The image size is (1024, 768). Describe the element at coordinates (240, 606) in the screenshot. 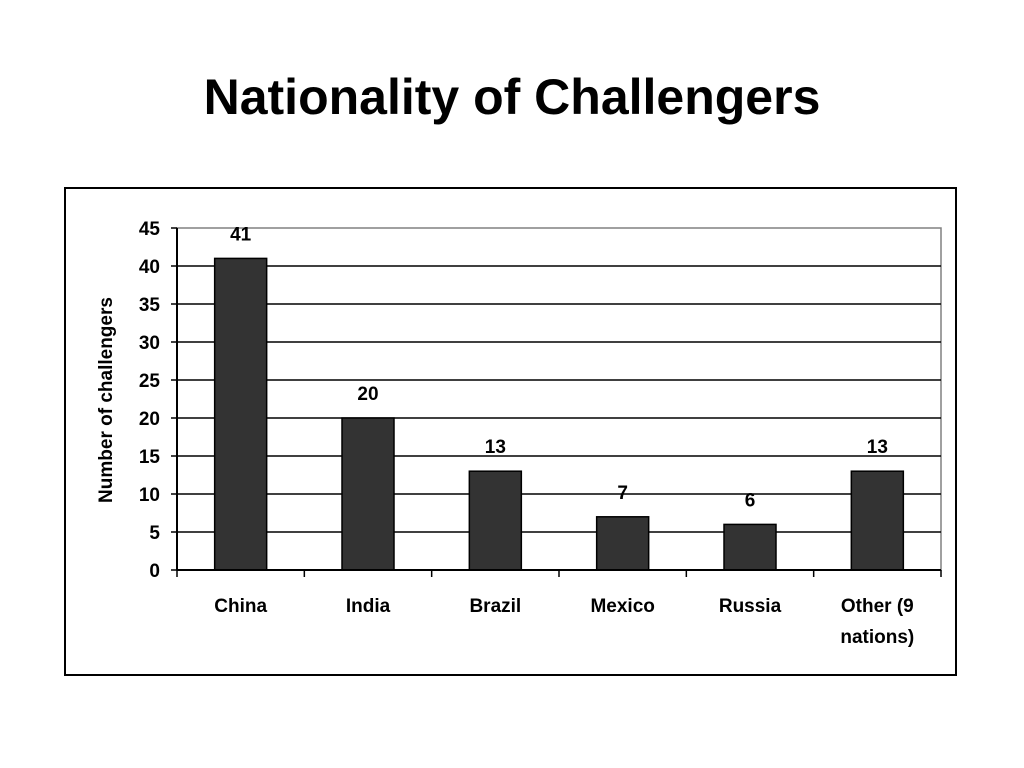

I see `x-tick-label: China` at that location.